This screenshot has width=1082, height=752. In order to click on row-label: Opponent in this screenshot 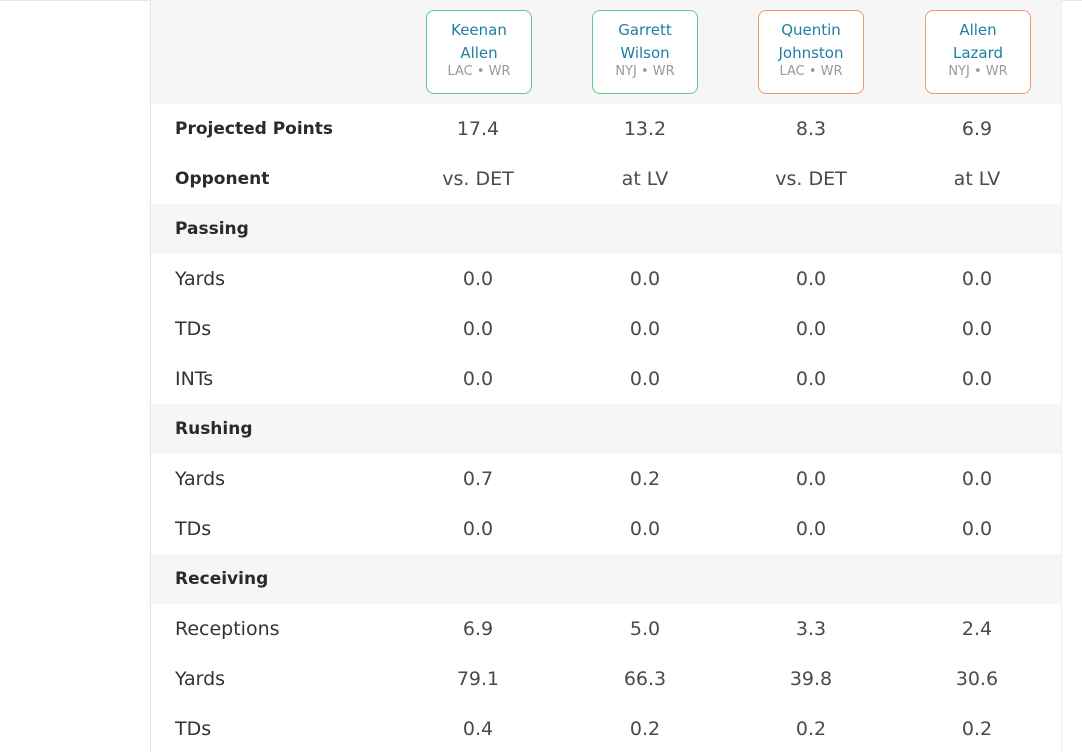, I will do `click(222, 179)`.